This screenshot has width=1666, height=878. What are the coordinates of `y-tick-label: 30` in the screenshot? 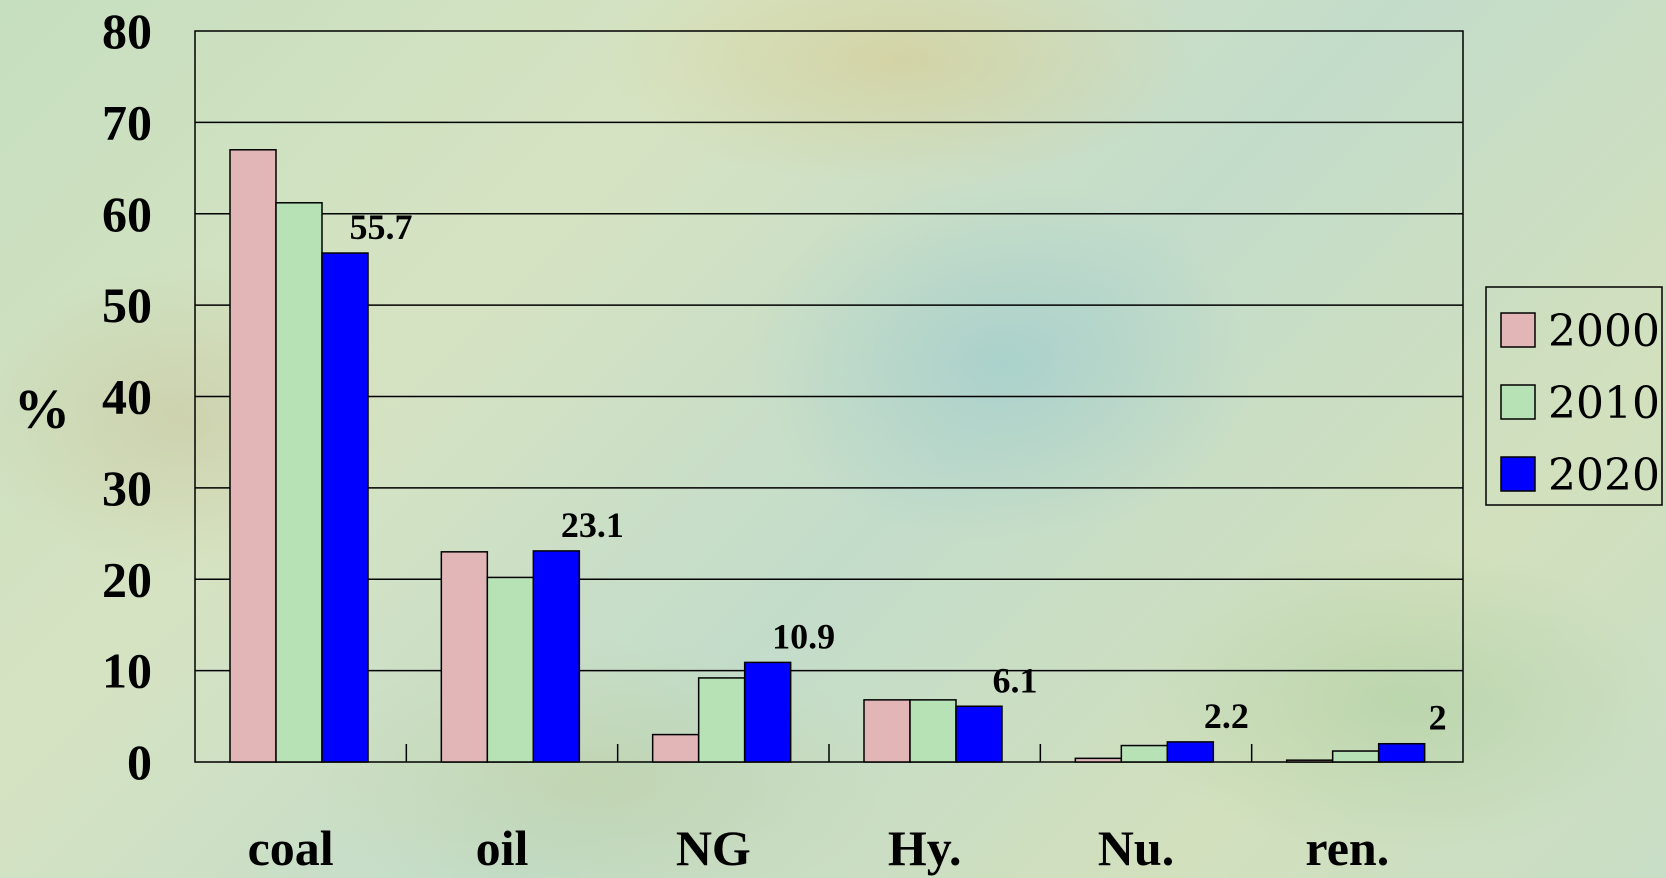 It's located at (127, 488).